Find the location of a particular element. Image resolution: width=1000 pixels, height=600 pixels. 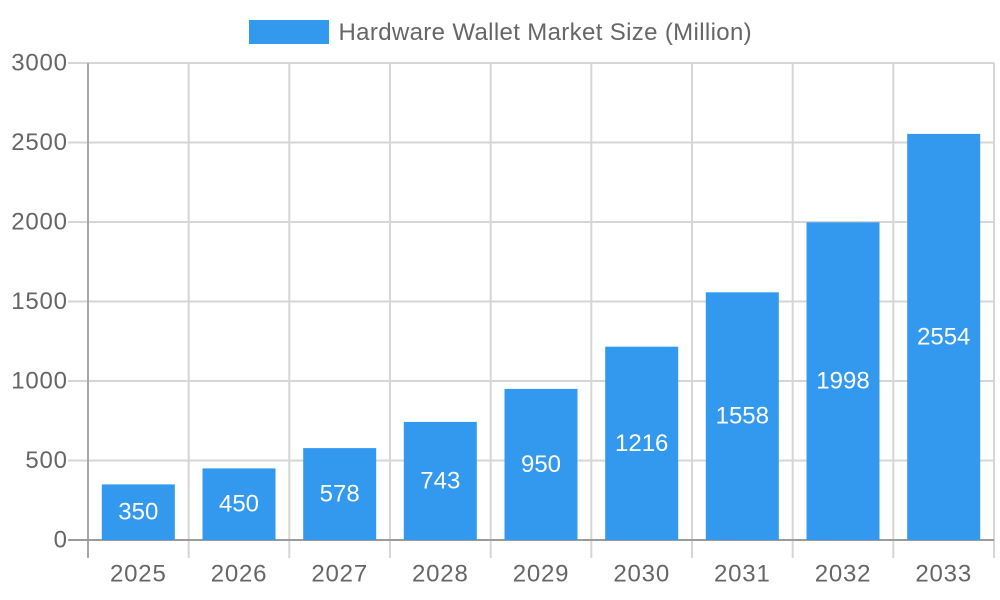

svg-text: 1000 is located at coordinates (39, 381).